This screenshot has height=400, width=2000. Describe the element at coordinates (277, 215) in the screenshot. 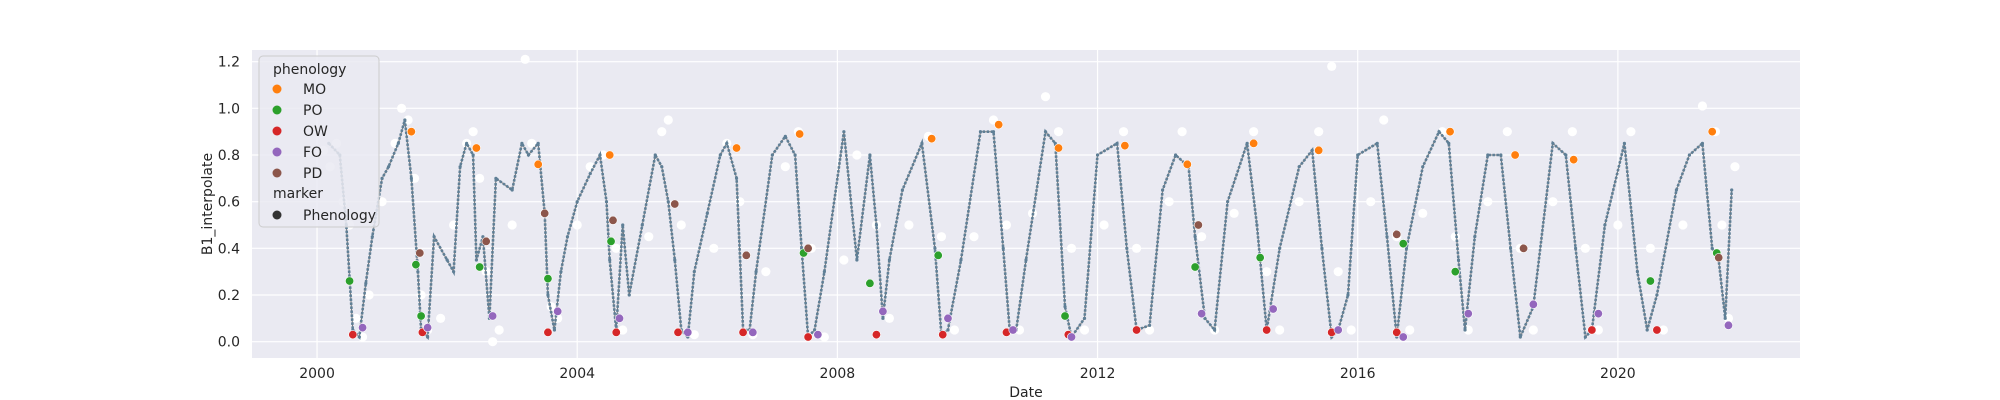

I see `legend-marker-dot` at that location.